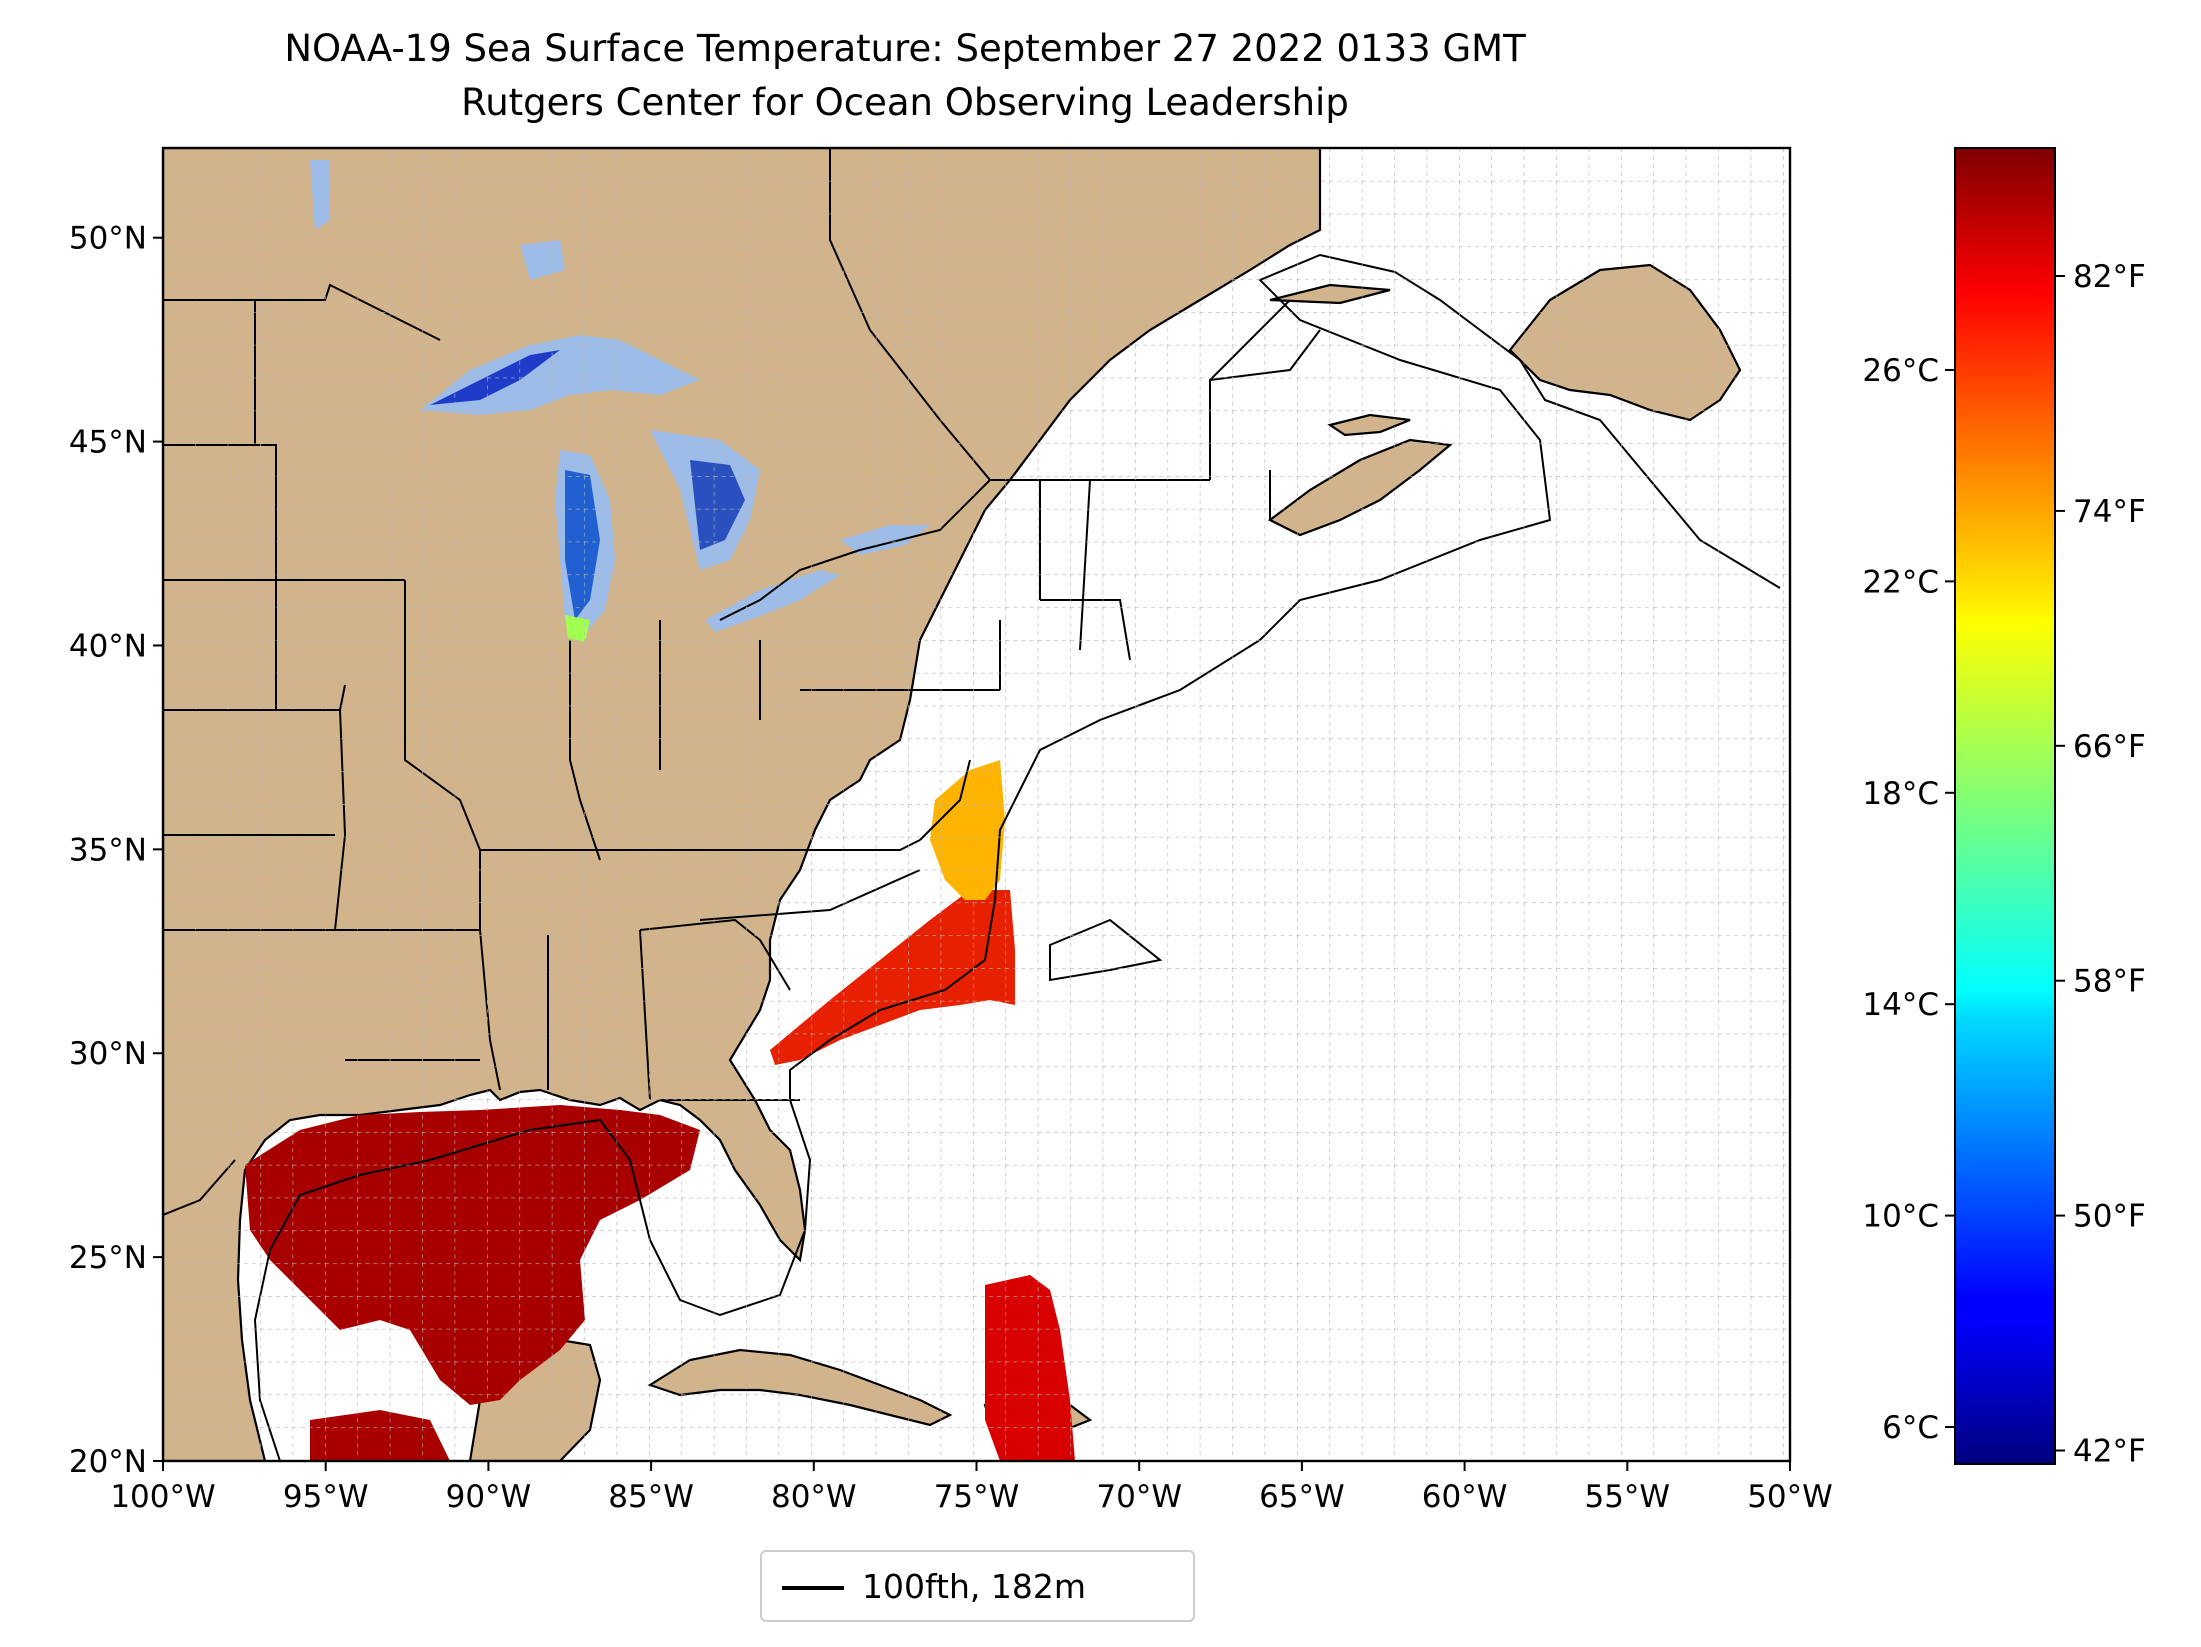  I want to click on celsius-tick-label: 14°C, so click(1900, 1005).